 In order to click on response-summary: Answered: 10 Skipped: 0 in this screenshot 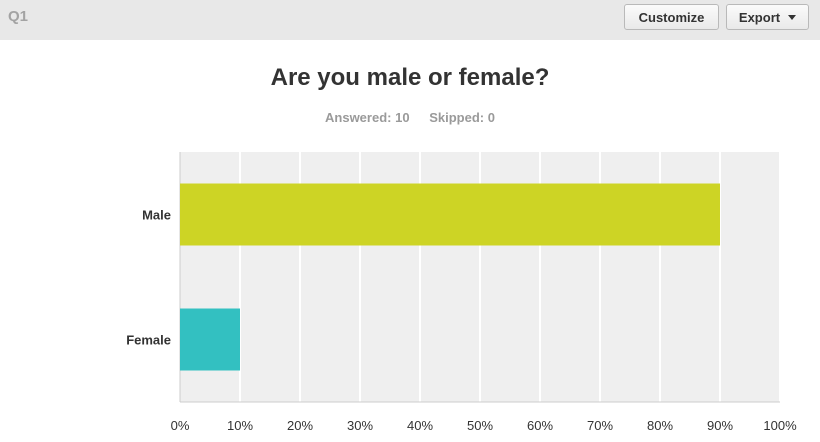, I will do `click(410, 117)`.